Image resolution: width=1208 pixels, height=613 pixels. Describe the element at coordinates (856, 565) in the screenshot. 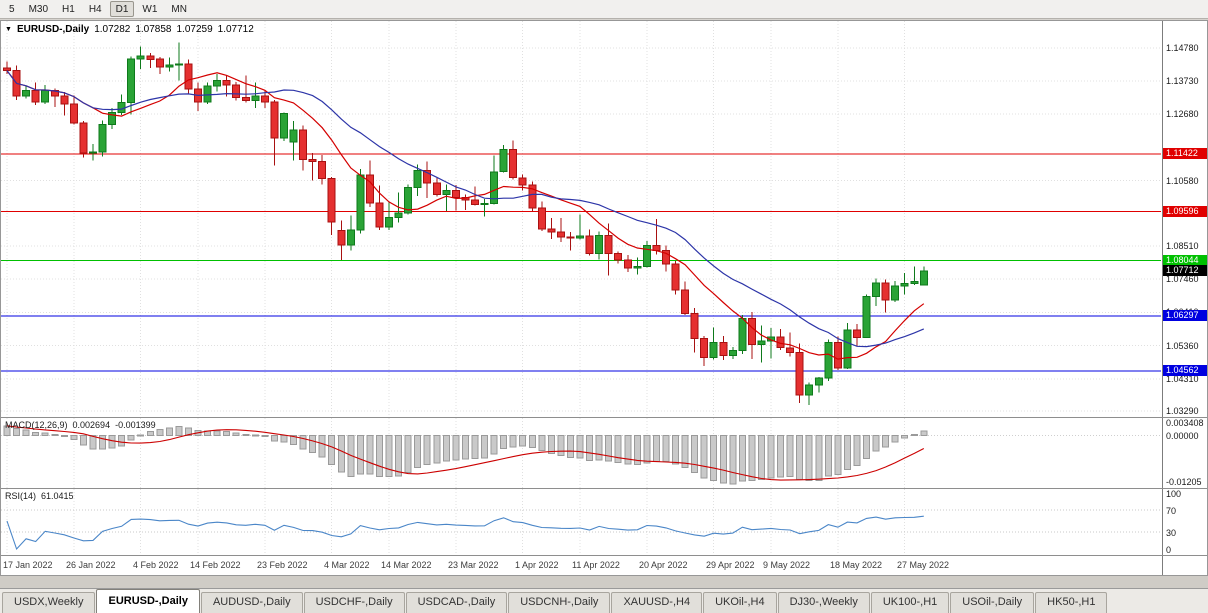

I see `time-axis-label: 18 May 2022` at that location.